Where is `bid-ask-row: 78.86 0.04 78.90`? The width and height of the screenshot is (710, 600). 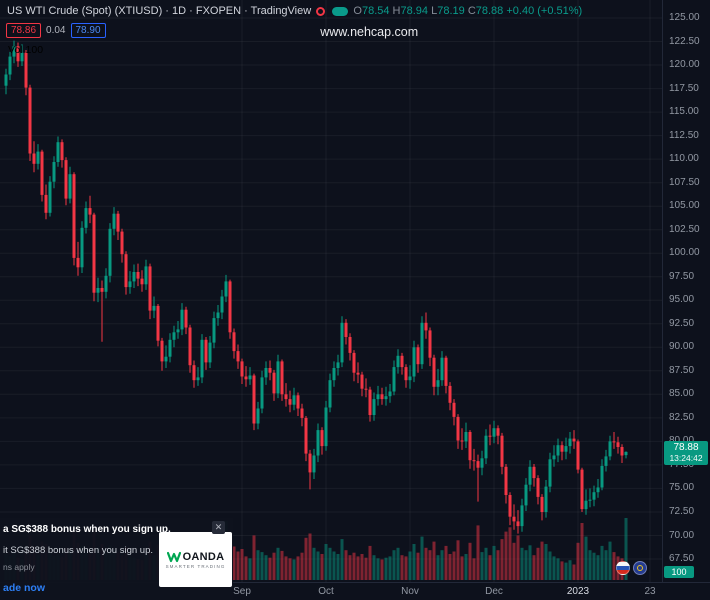 bid-ask-row: 78.86 0.04 78.90 is located at coordinates (56, 30).